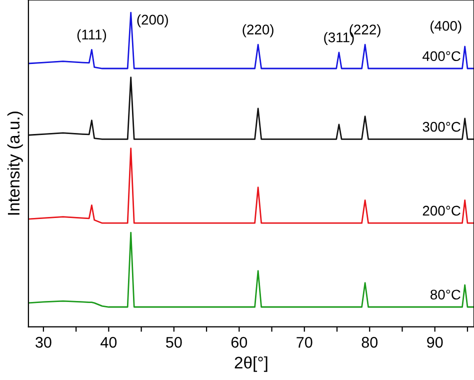 Image resolution: width=474 pixels, height=380 pixels. What do you see at coordinates (152, 21) in the screenshot?
I see `annotation: (200)` at bounding box center [152, 21].